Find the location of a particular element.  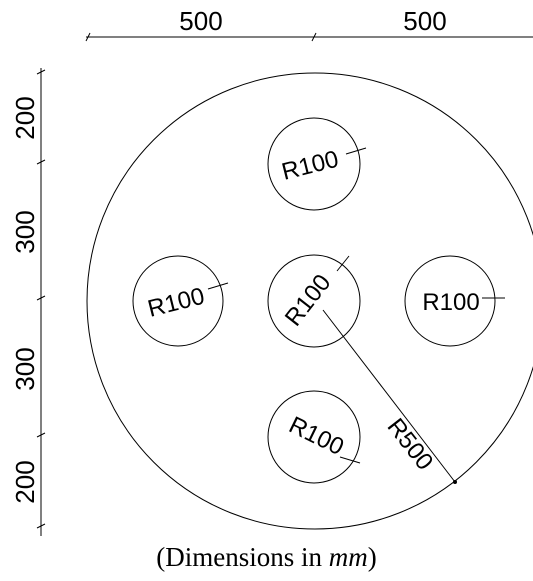

outer-radius-line is located at coordinates (389, 396).